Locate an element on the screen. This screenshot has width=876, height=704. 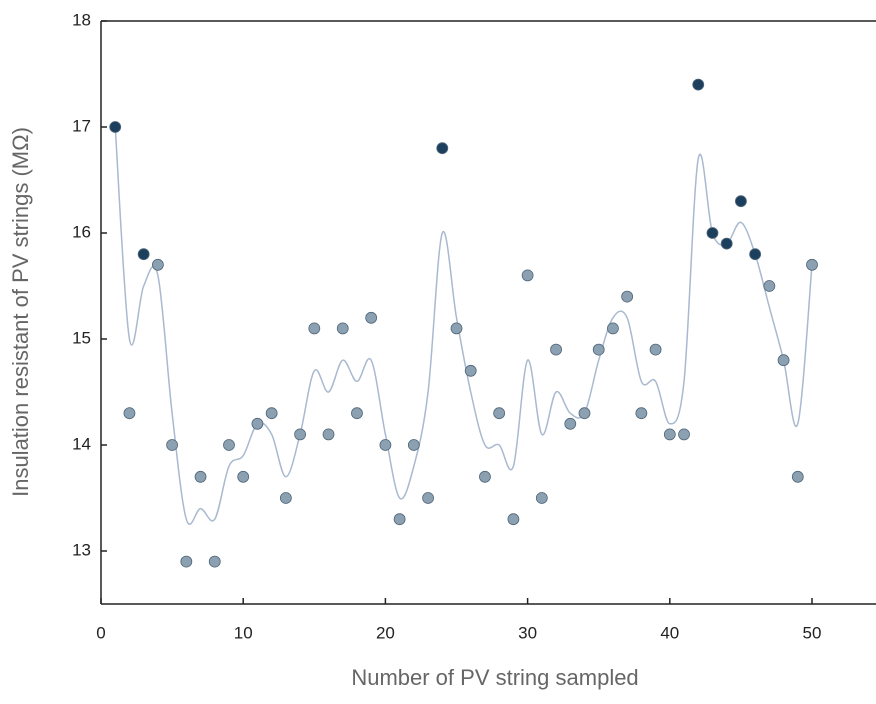
y-axis-title: Insulation resistant of PV strings (MΩ) is located at coordinates (20, 312).